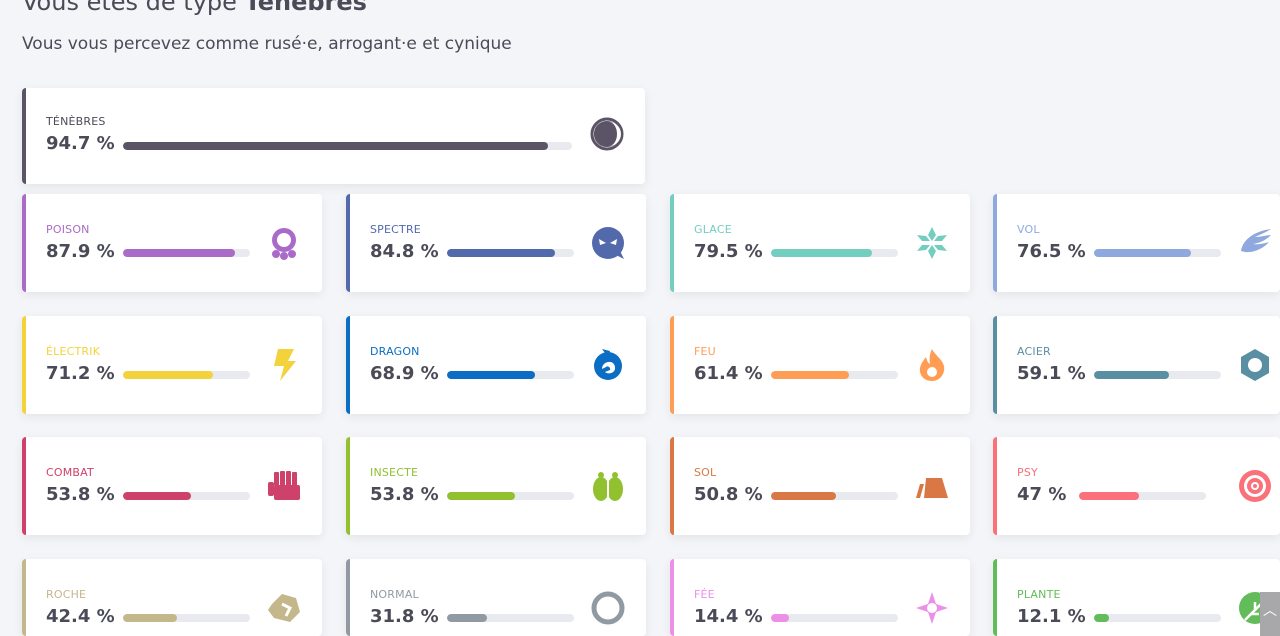 The width and height of the screenshot is (1280, 636). I want to click on type-percent: 84.8 %, so click(404, 251).